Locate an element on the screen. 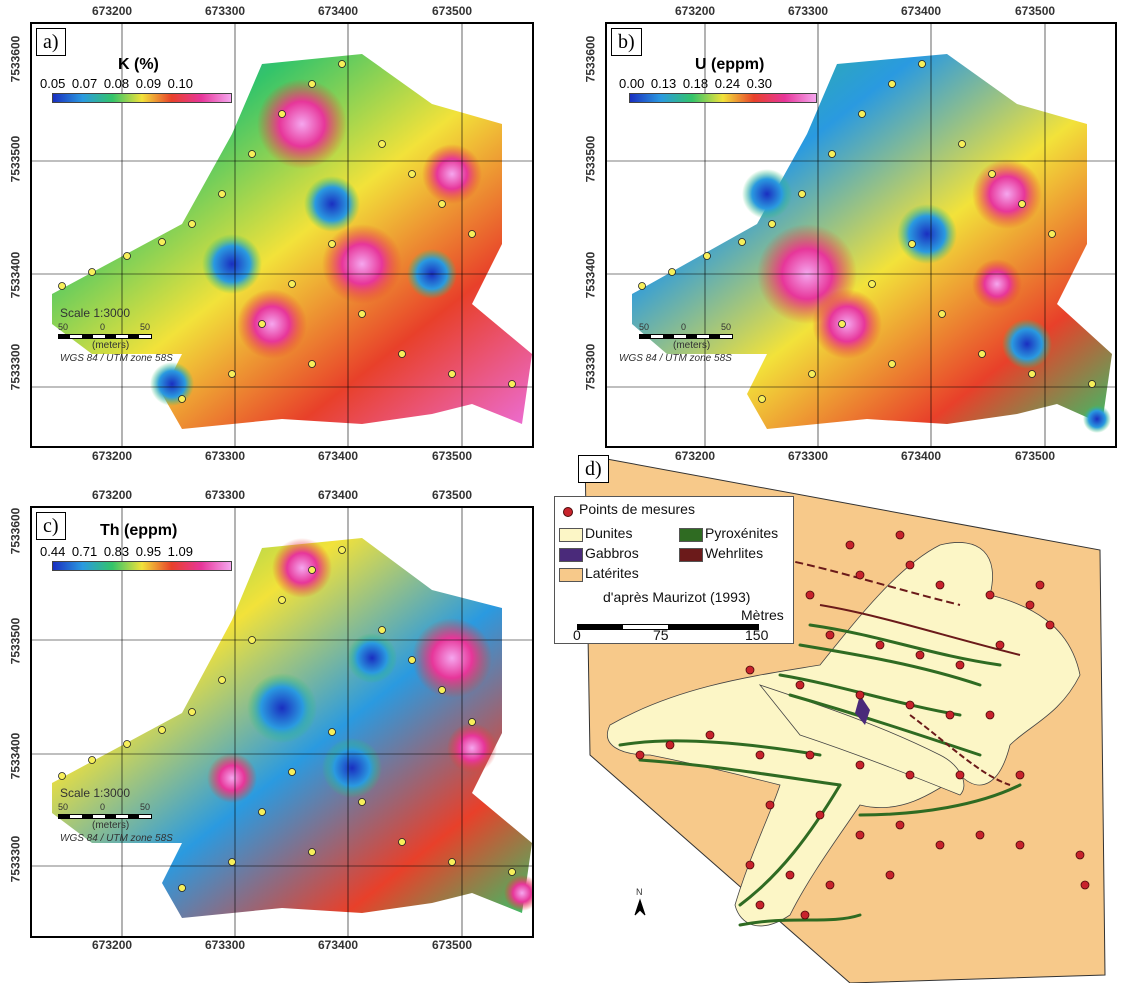  legend-dunites: Dunites is located at coordinates (608, 533).